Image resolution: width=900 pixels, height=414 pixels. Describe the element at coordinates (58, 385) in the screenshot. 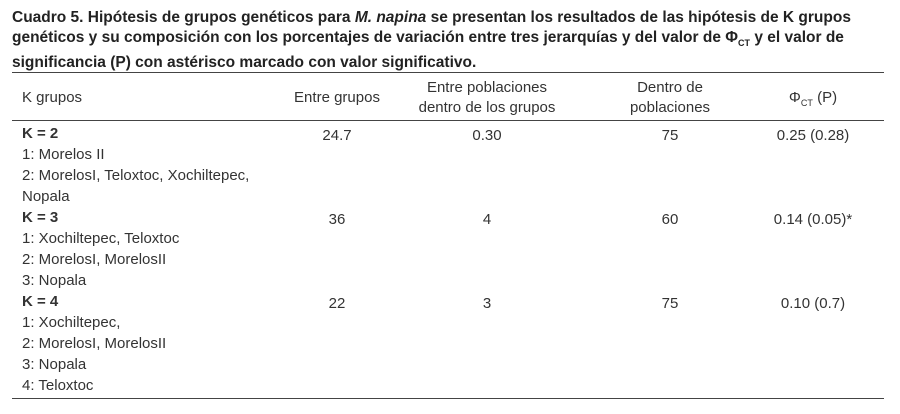

I see `member: 4: Teloxtoc` at that location.